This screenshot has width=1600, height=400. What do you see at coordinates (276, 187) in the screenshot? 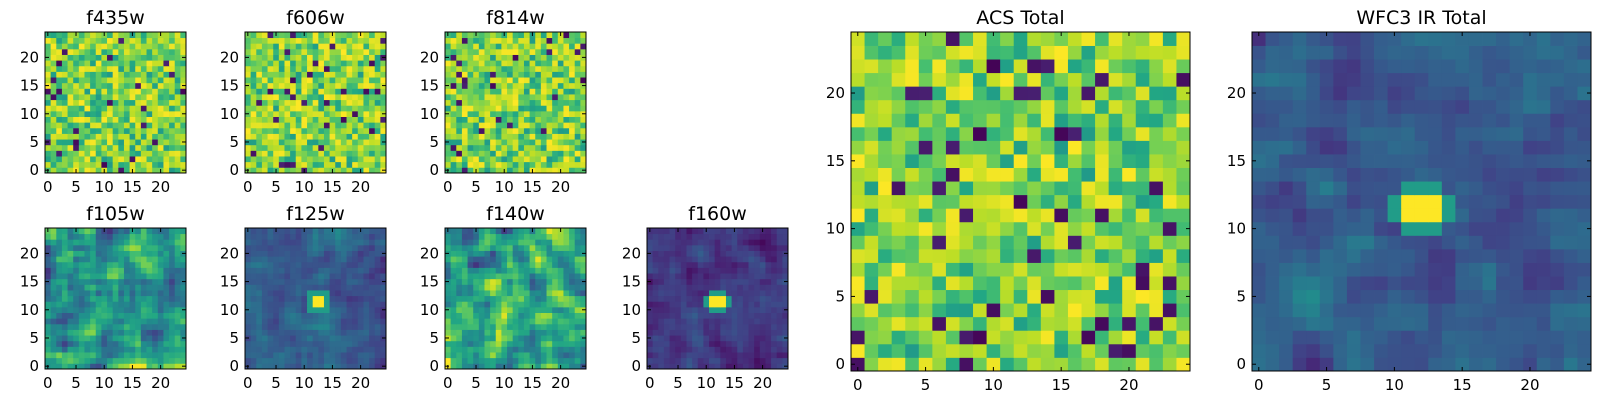
I see `x-tick-label: 5` at bounding box center [276, 187].